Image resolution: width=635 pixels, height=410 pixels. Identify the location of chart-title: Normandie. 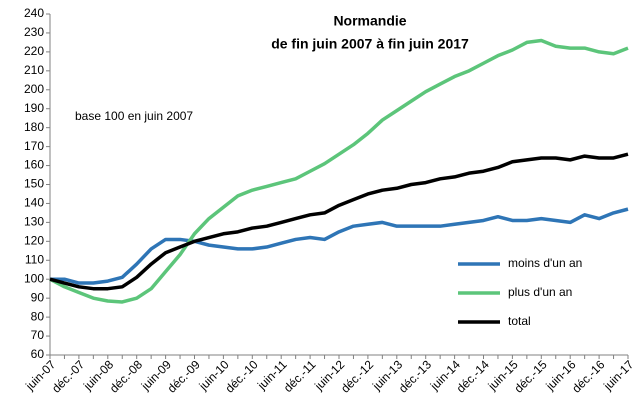
(369, 21).